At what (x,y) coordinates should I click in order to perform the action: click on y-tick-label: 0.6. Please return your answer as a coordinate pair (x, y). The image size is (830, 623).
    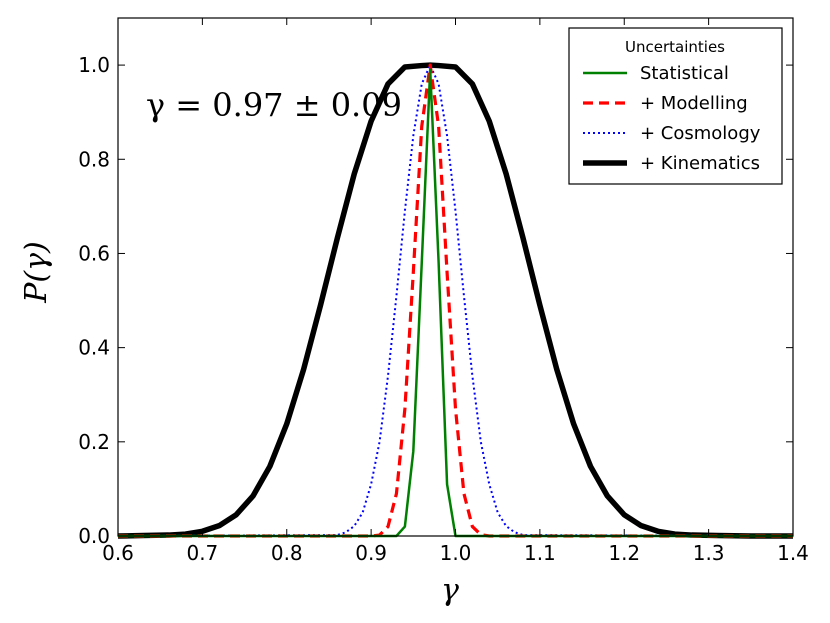
    Looking at the image, I should click on (94, 253).